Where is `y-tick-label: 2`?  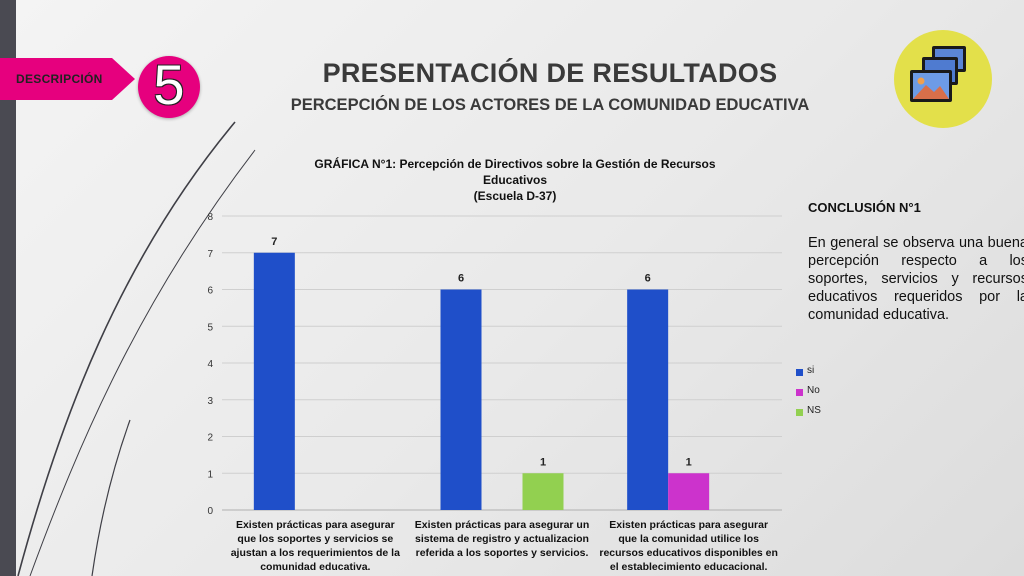
y-tick-label: 2 is located at coordinates (210, 438).